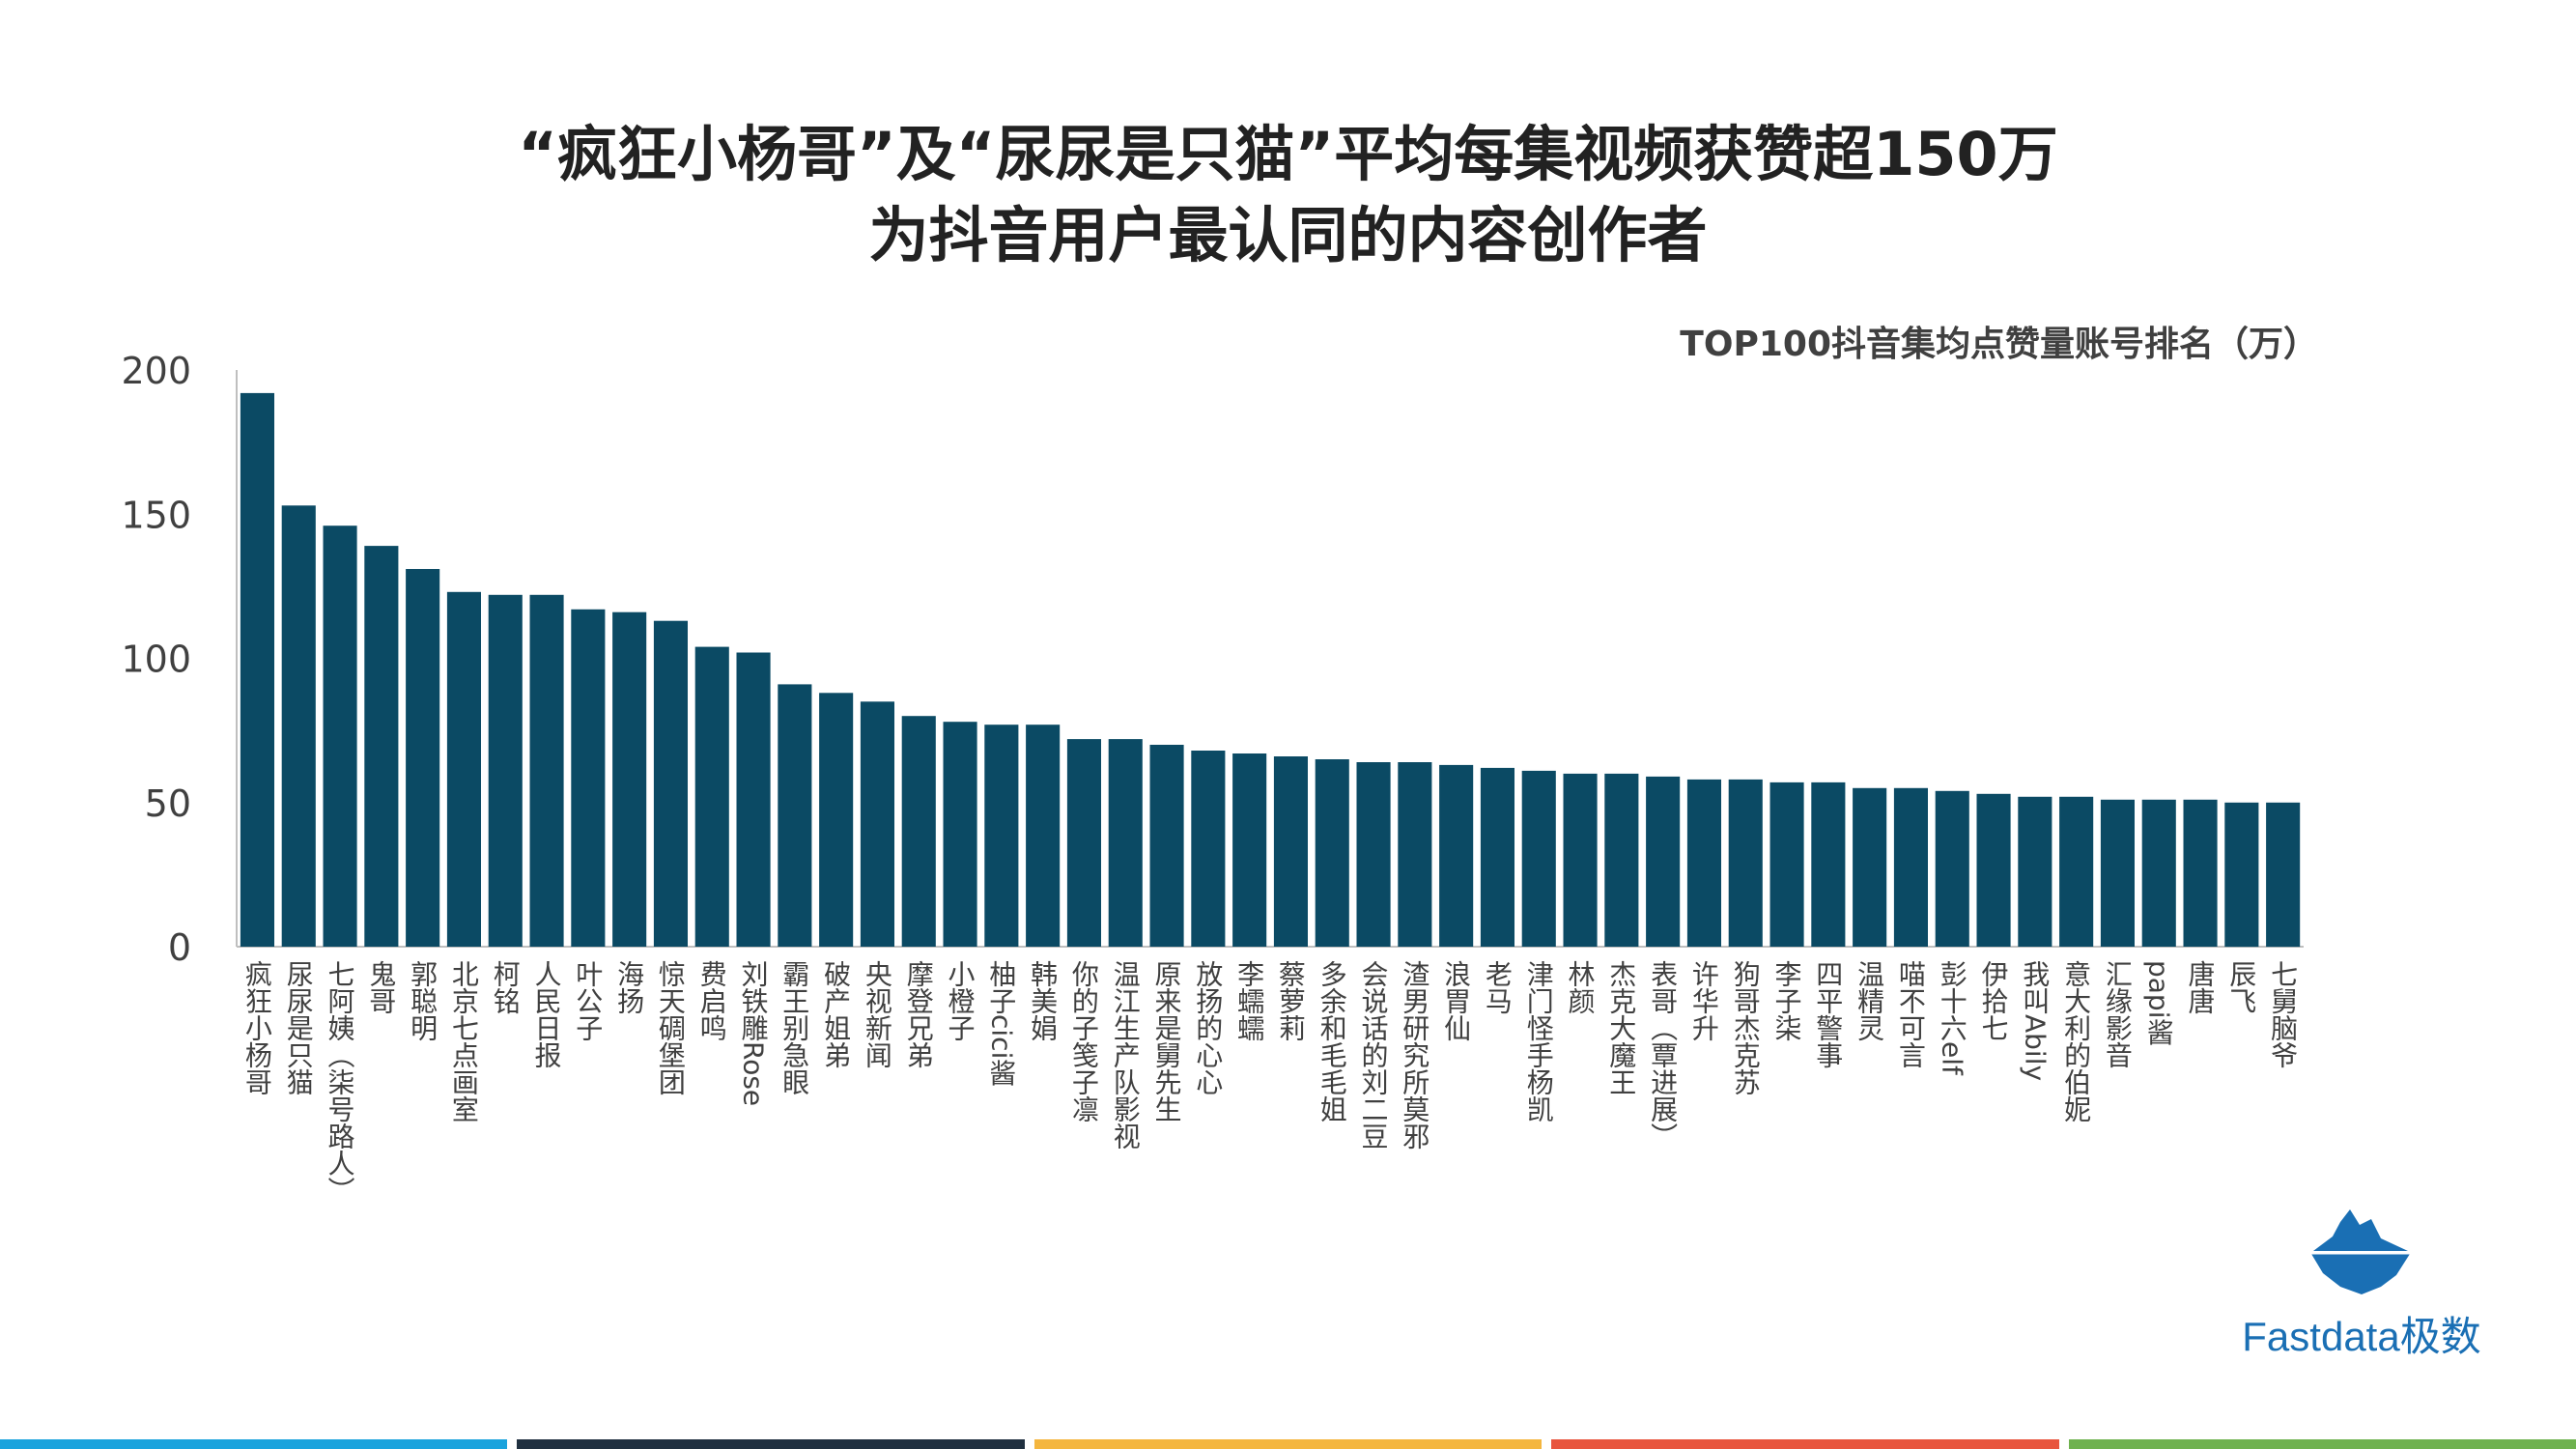 This screenshot has width=2576, height=1449. What do you see at coordinates (179, 947) in the screenshot?
I see `y-tick-label: 0` at bounding box center [179, 947].